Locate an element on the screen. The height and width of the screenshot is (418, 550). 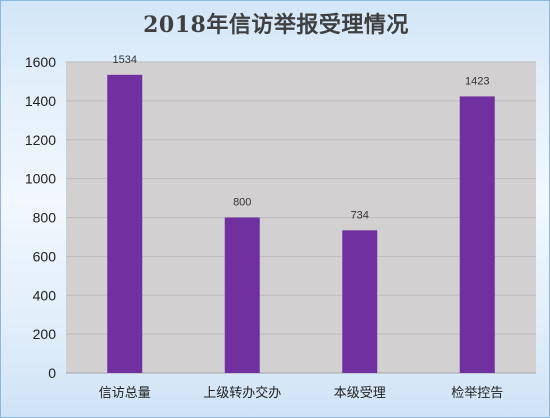
y-tick-label: 1200 is located at coordinates (40, 140).